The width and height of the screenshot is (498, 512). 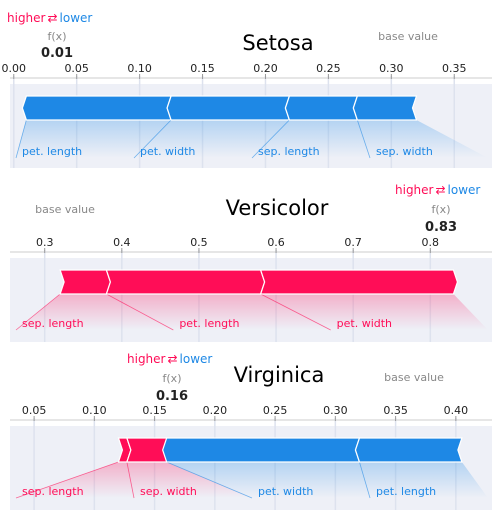 I want to click on plot-title: Virginica, so click(x=279, y=375).